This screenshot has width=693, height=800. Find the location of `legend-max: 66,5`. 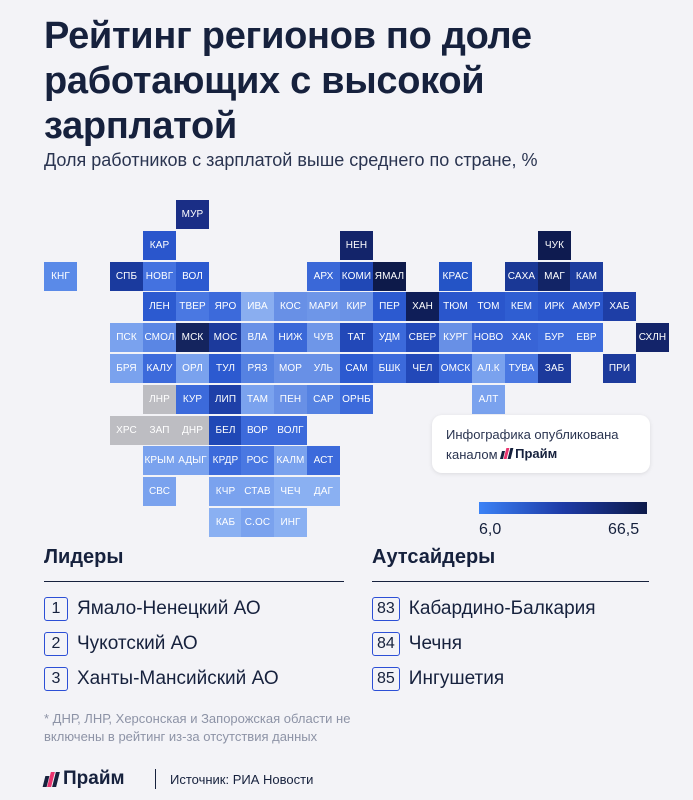

legend-max: 66,5 is located at coordinates (624, 529).